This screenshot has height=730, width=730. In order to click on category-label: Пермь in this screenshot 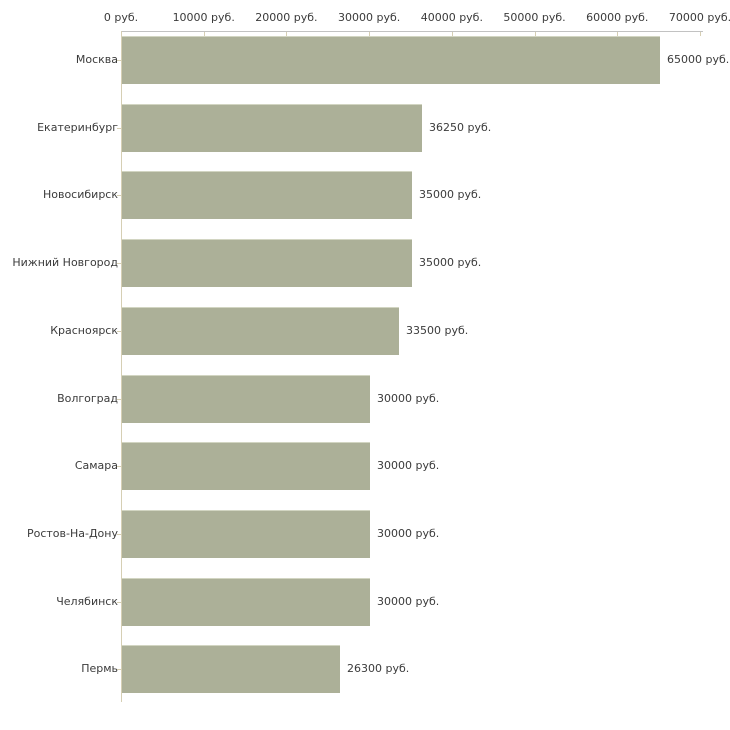, I will do `click(99, 668)`.